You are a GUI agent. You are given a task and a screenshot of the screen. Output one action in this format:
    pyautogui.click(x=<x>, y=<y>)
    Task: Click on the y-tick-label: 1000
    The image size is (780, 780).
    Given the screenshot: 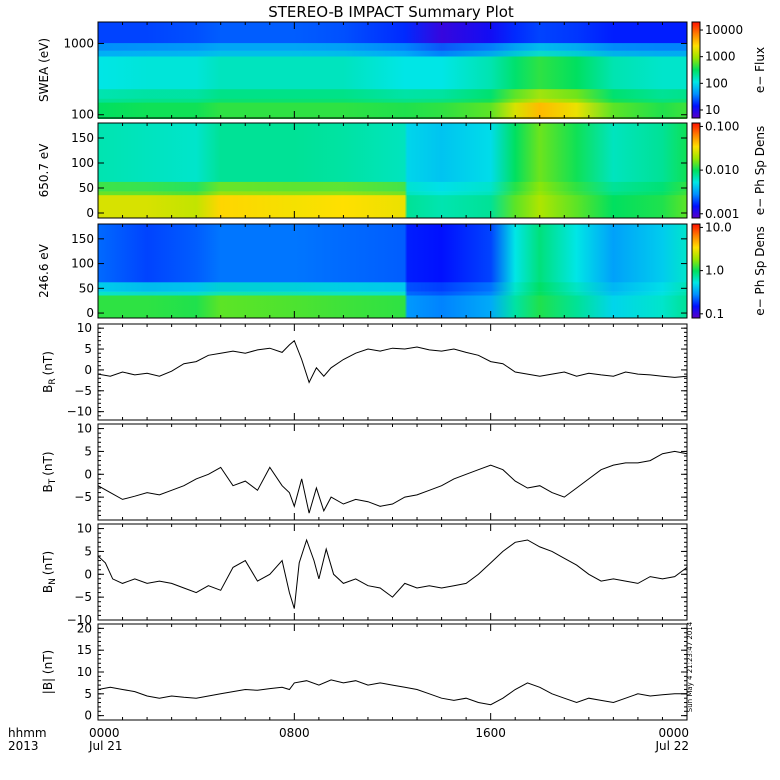 What is the action you would take?
    pyautogui.click(x=78, y=43)
    